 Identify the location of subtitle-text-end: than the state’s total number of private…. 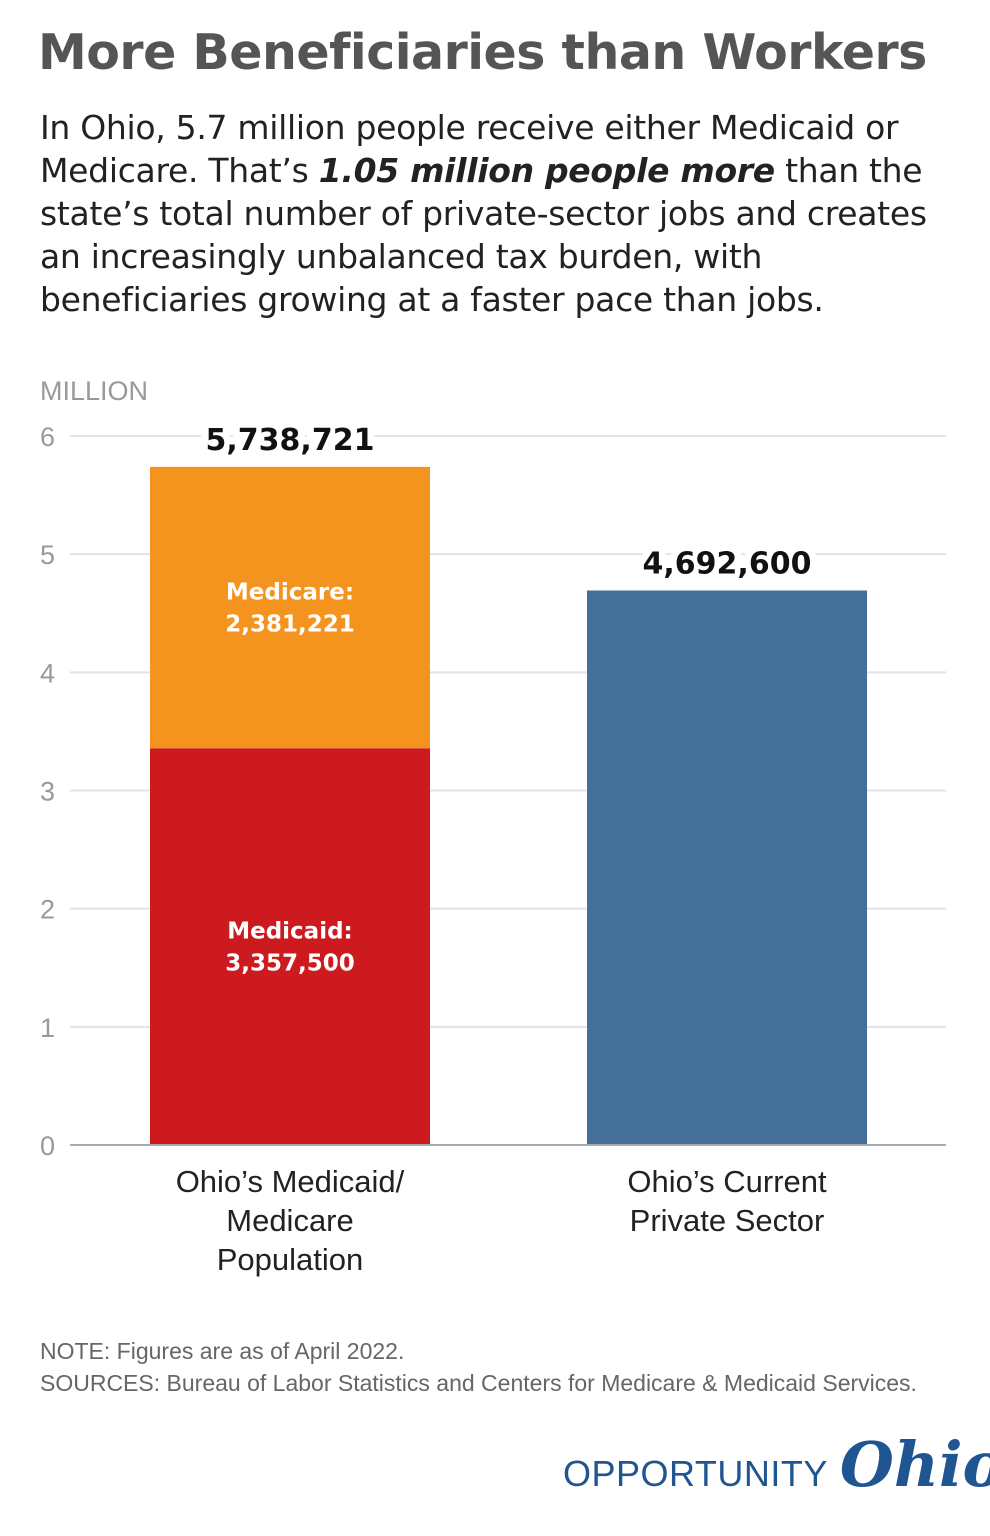
(483, 235).